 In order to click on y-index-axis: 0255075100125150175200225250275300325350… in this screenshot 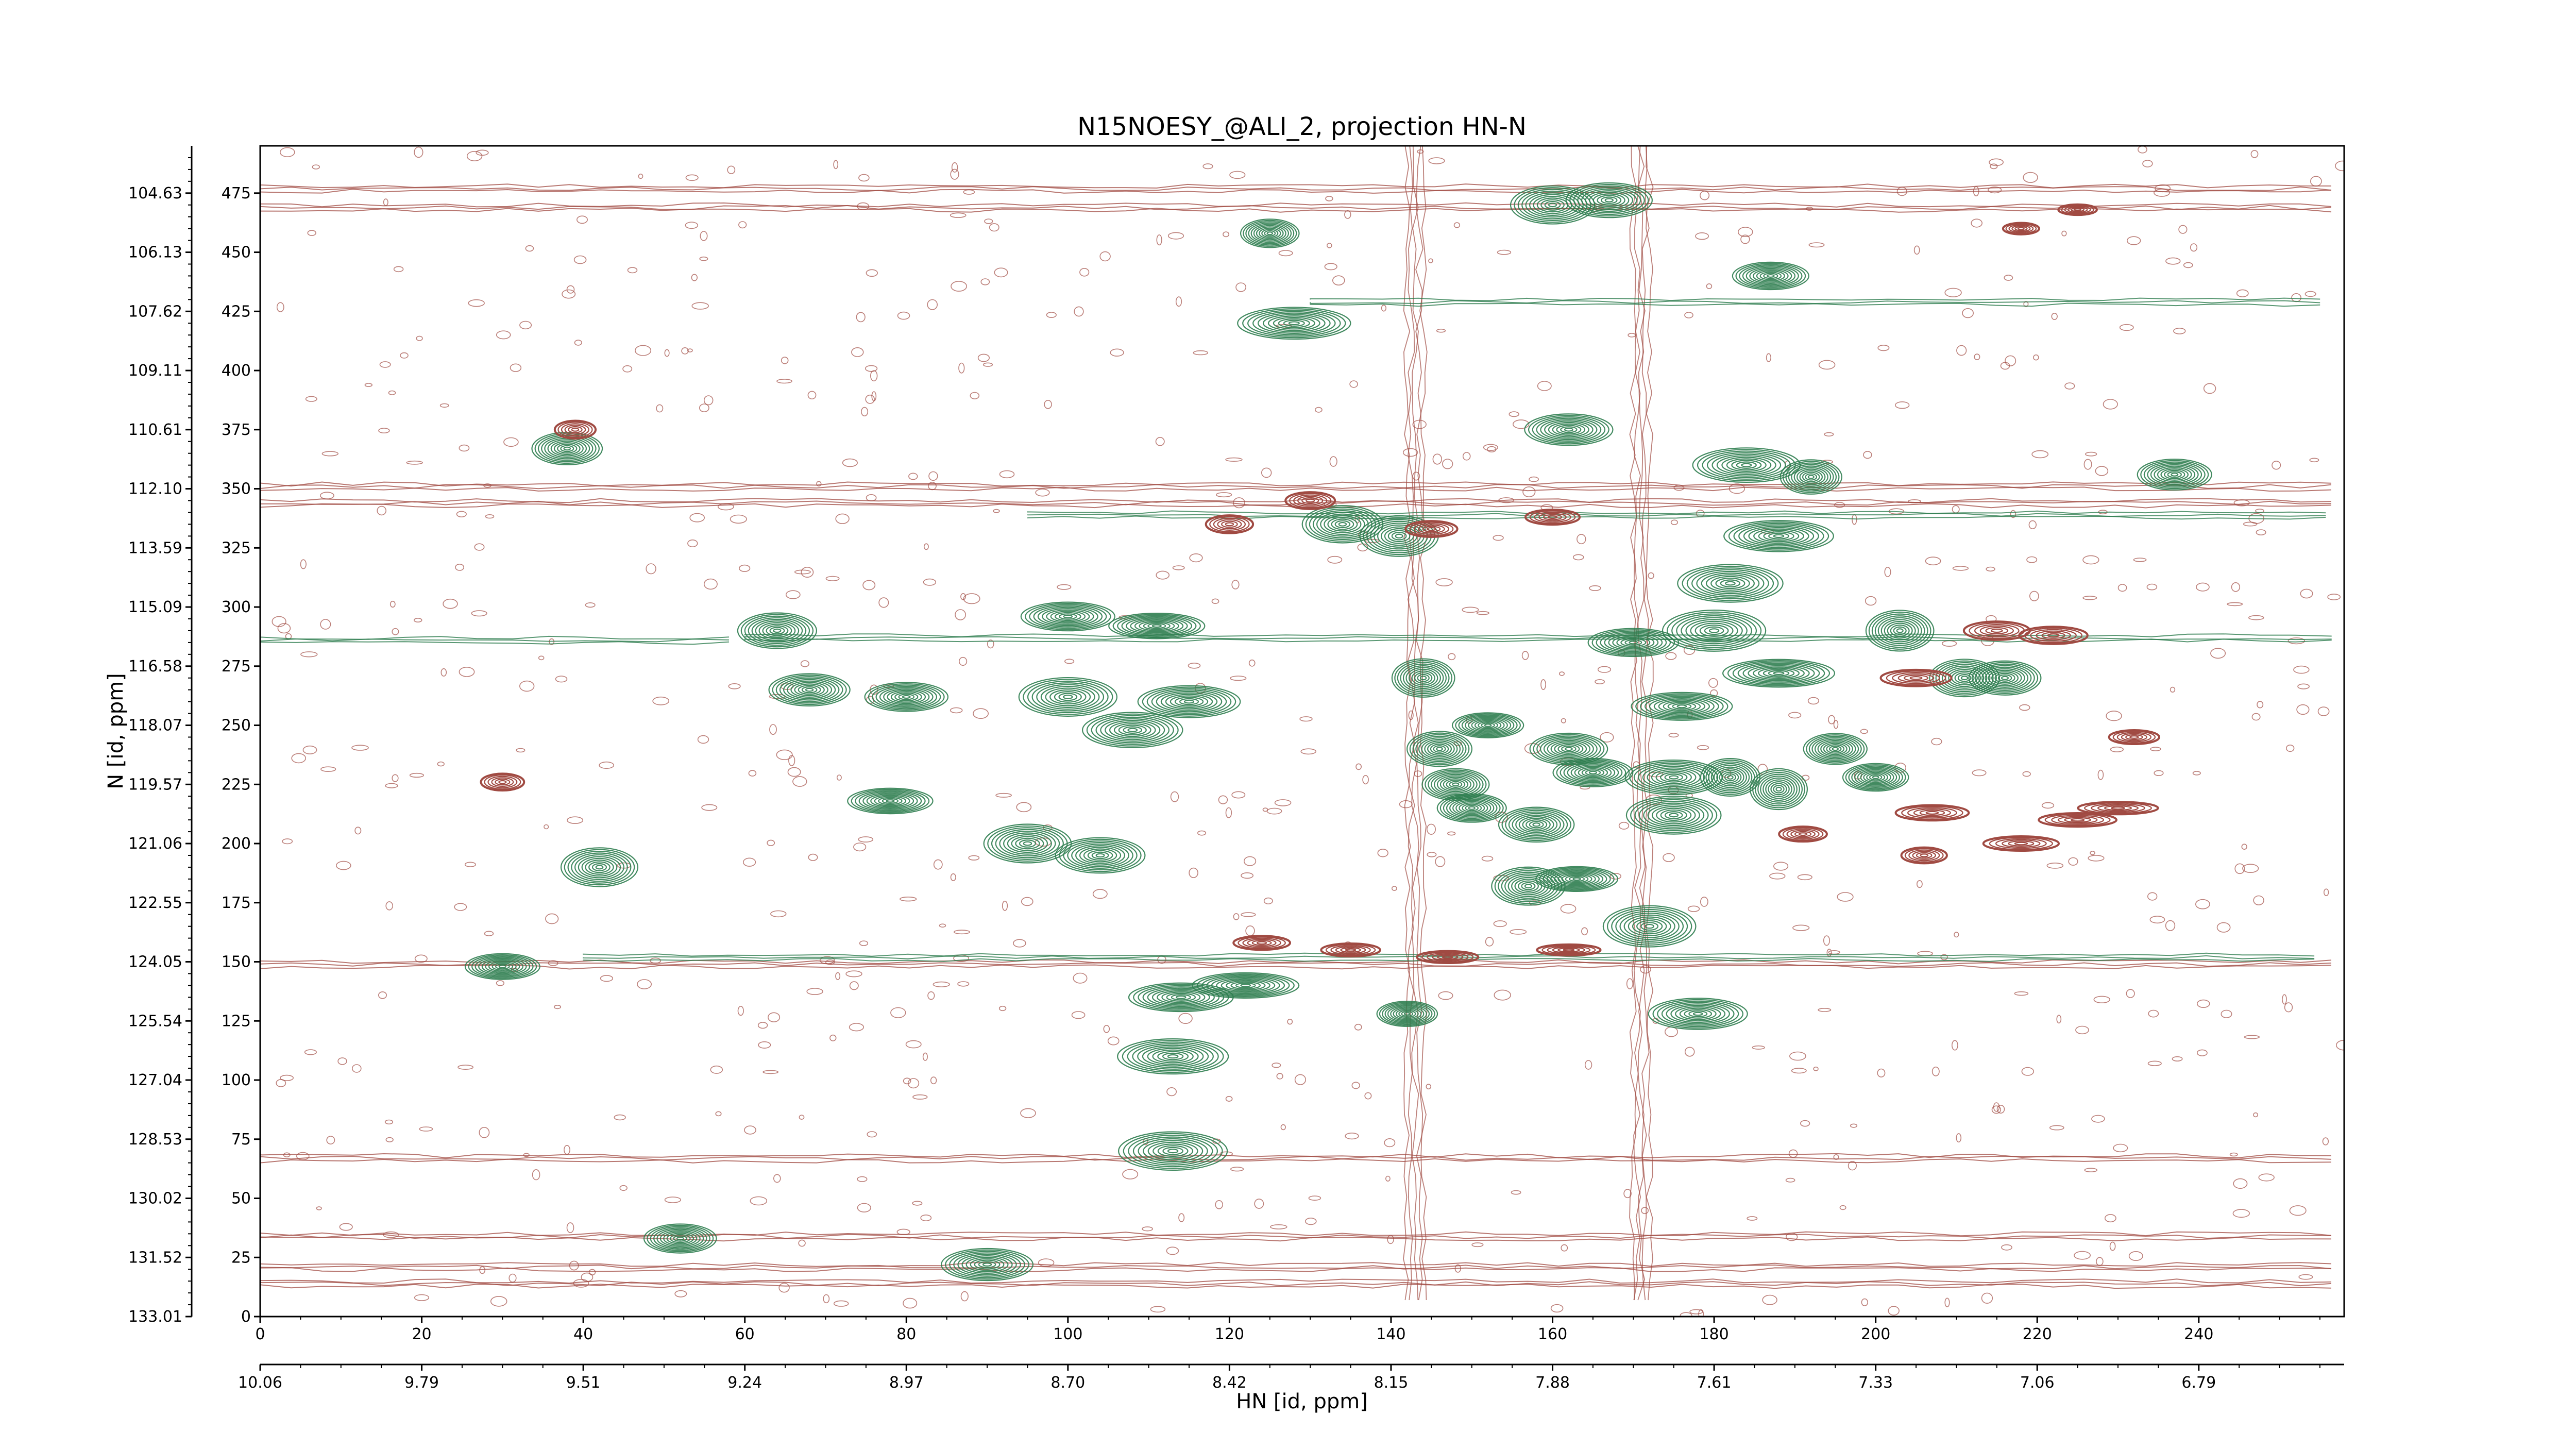, I will do `click(241, 755)`.